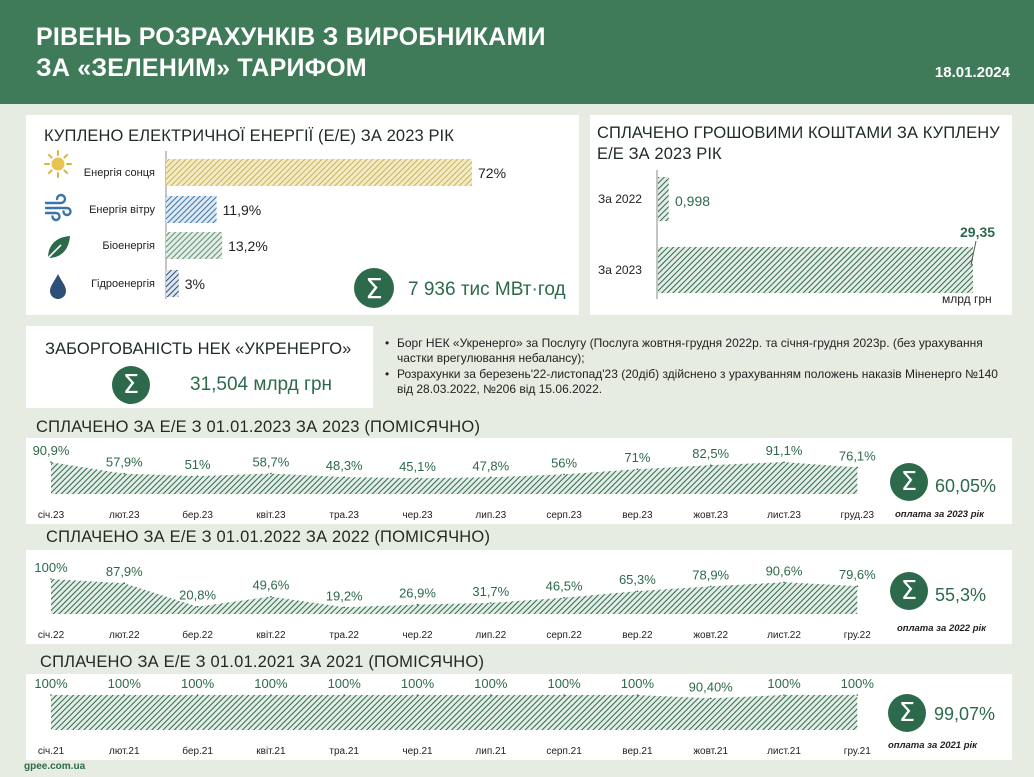 This screenshot has width=1034, height=777. Describe the element at coordinates (490, 591) in the screenshot. I see `data-label: 31,7%` at that location.